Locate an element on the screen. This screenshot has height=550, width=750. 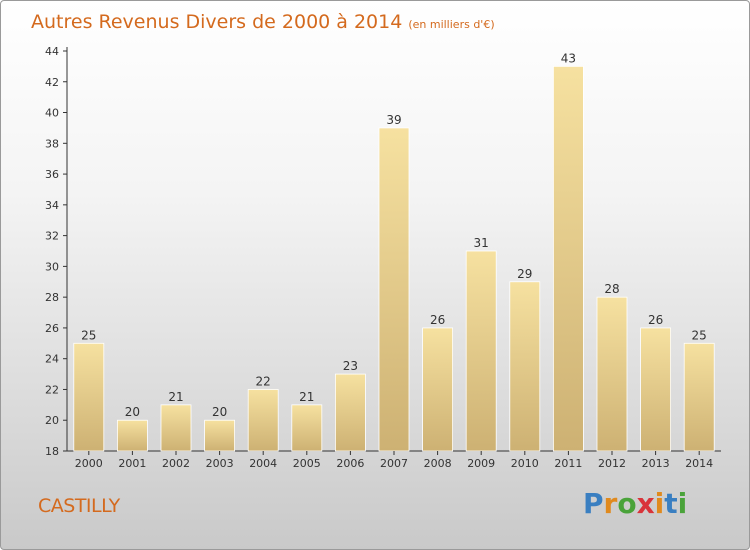
data-label: 31 is located at coordinates (481, 243).